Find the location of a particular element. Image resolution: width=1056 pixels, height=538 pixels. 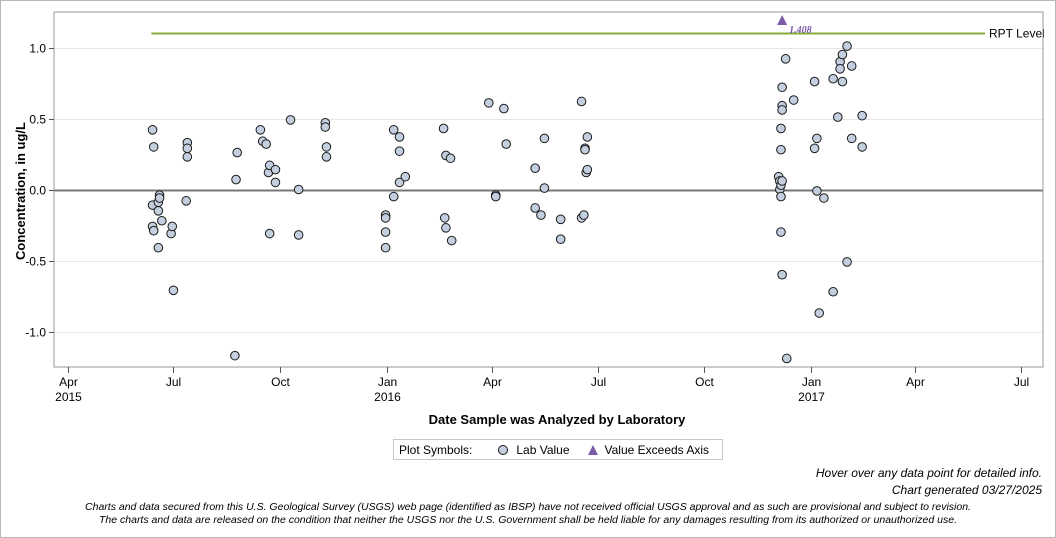

legend-lab-value: Lab Value is located at coordinates (543, 449).